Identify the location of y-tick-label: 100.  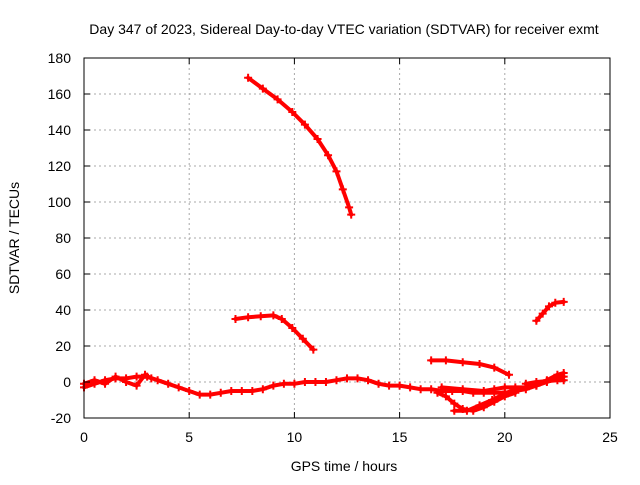
(60, 202).